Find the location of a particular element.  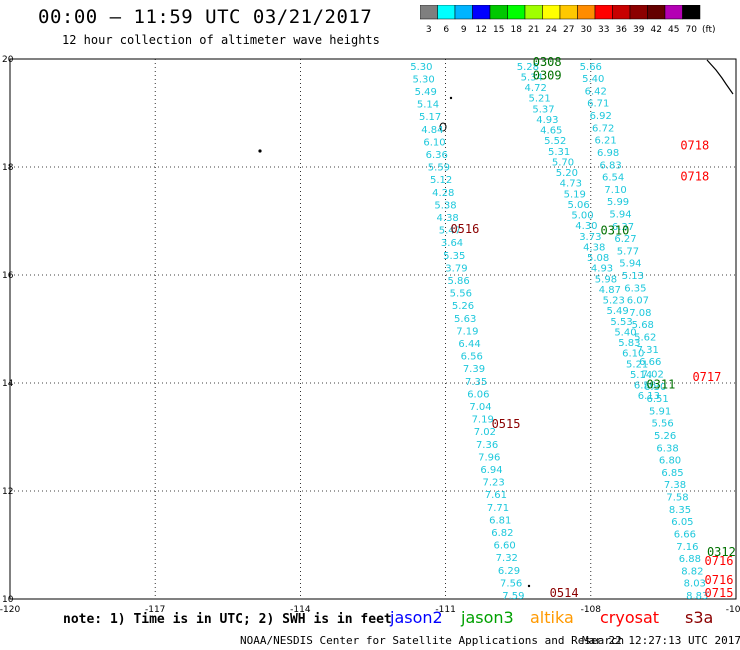

satellite-legend-s3a: s3a is located at coordinates (699, 617).